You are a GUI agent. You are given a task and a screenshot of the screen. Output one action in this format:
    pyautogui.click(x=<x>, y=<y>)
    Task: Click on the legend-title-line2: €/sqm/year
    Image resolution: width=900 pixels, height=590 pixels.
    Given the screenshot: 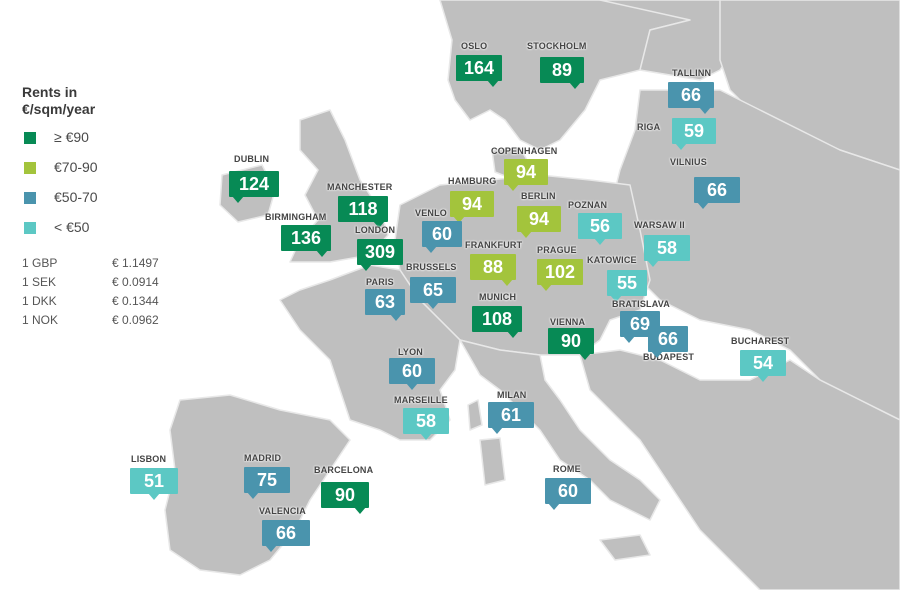 What is the action you would take?
    pyautogui.click(x=59, y=109)
    